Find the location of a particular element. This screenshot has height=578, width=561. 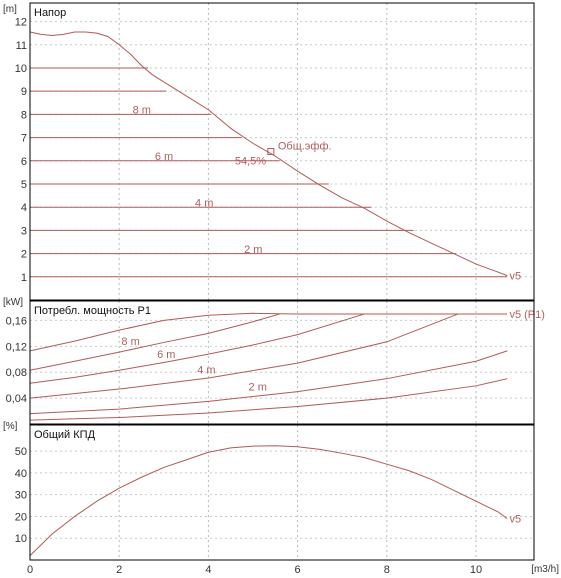

series-line-6-m is located at coordinates (197, 348).